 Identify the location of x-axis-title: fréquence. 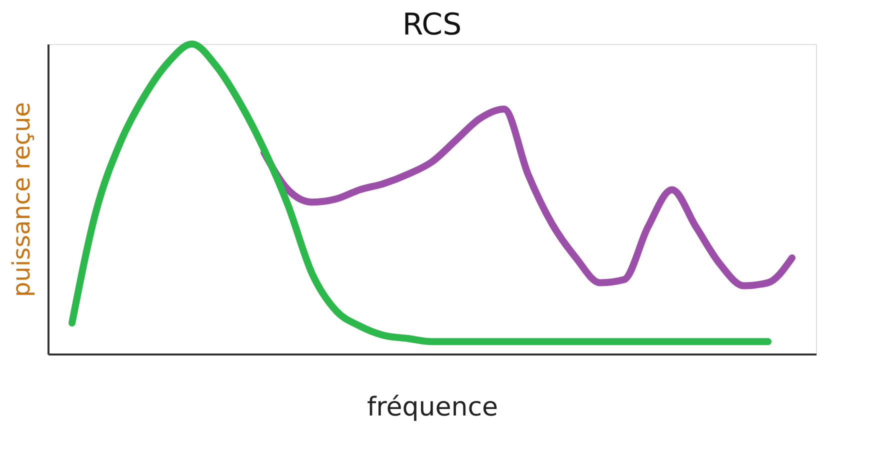
(432, 407).